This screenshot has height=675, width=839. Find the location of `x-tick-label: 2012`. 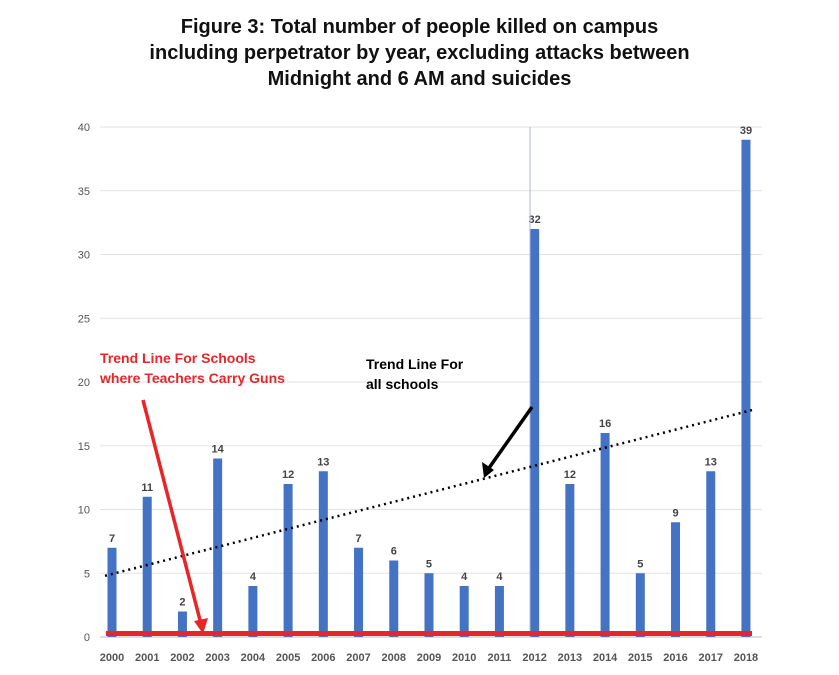

x-tick-label: 2012 is located at coordinates (534, 658).